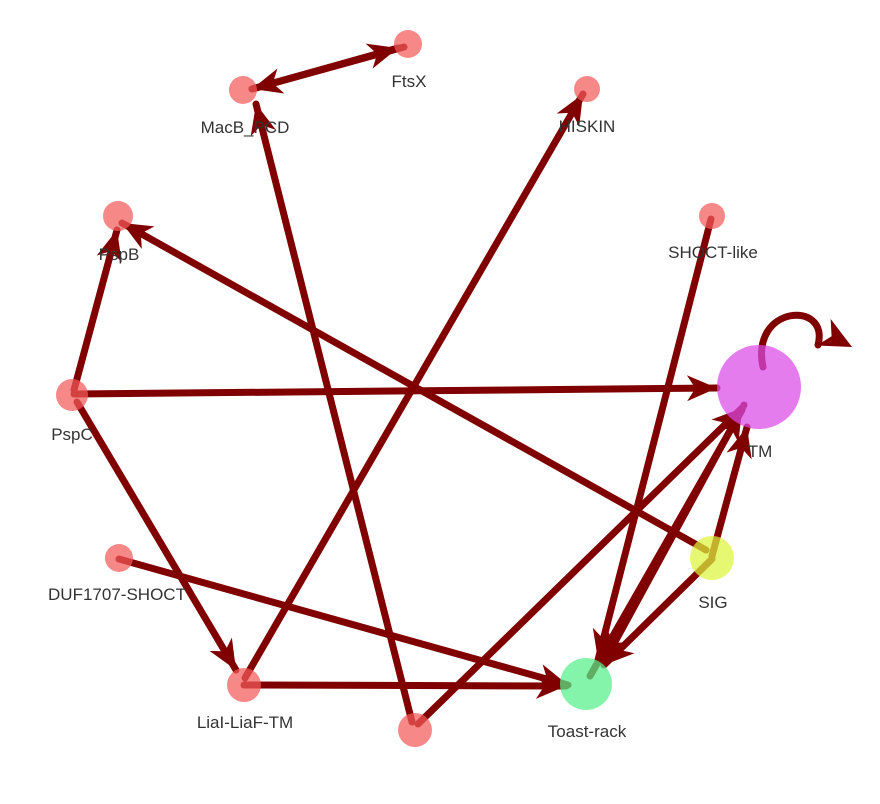 The image size is (880, 804). Describe the element at coordinates (244, 685) in the screenshot. I see `node-liai-liaf-tm` at that location.